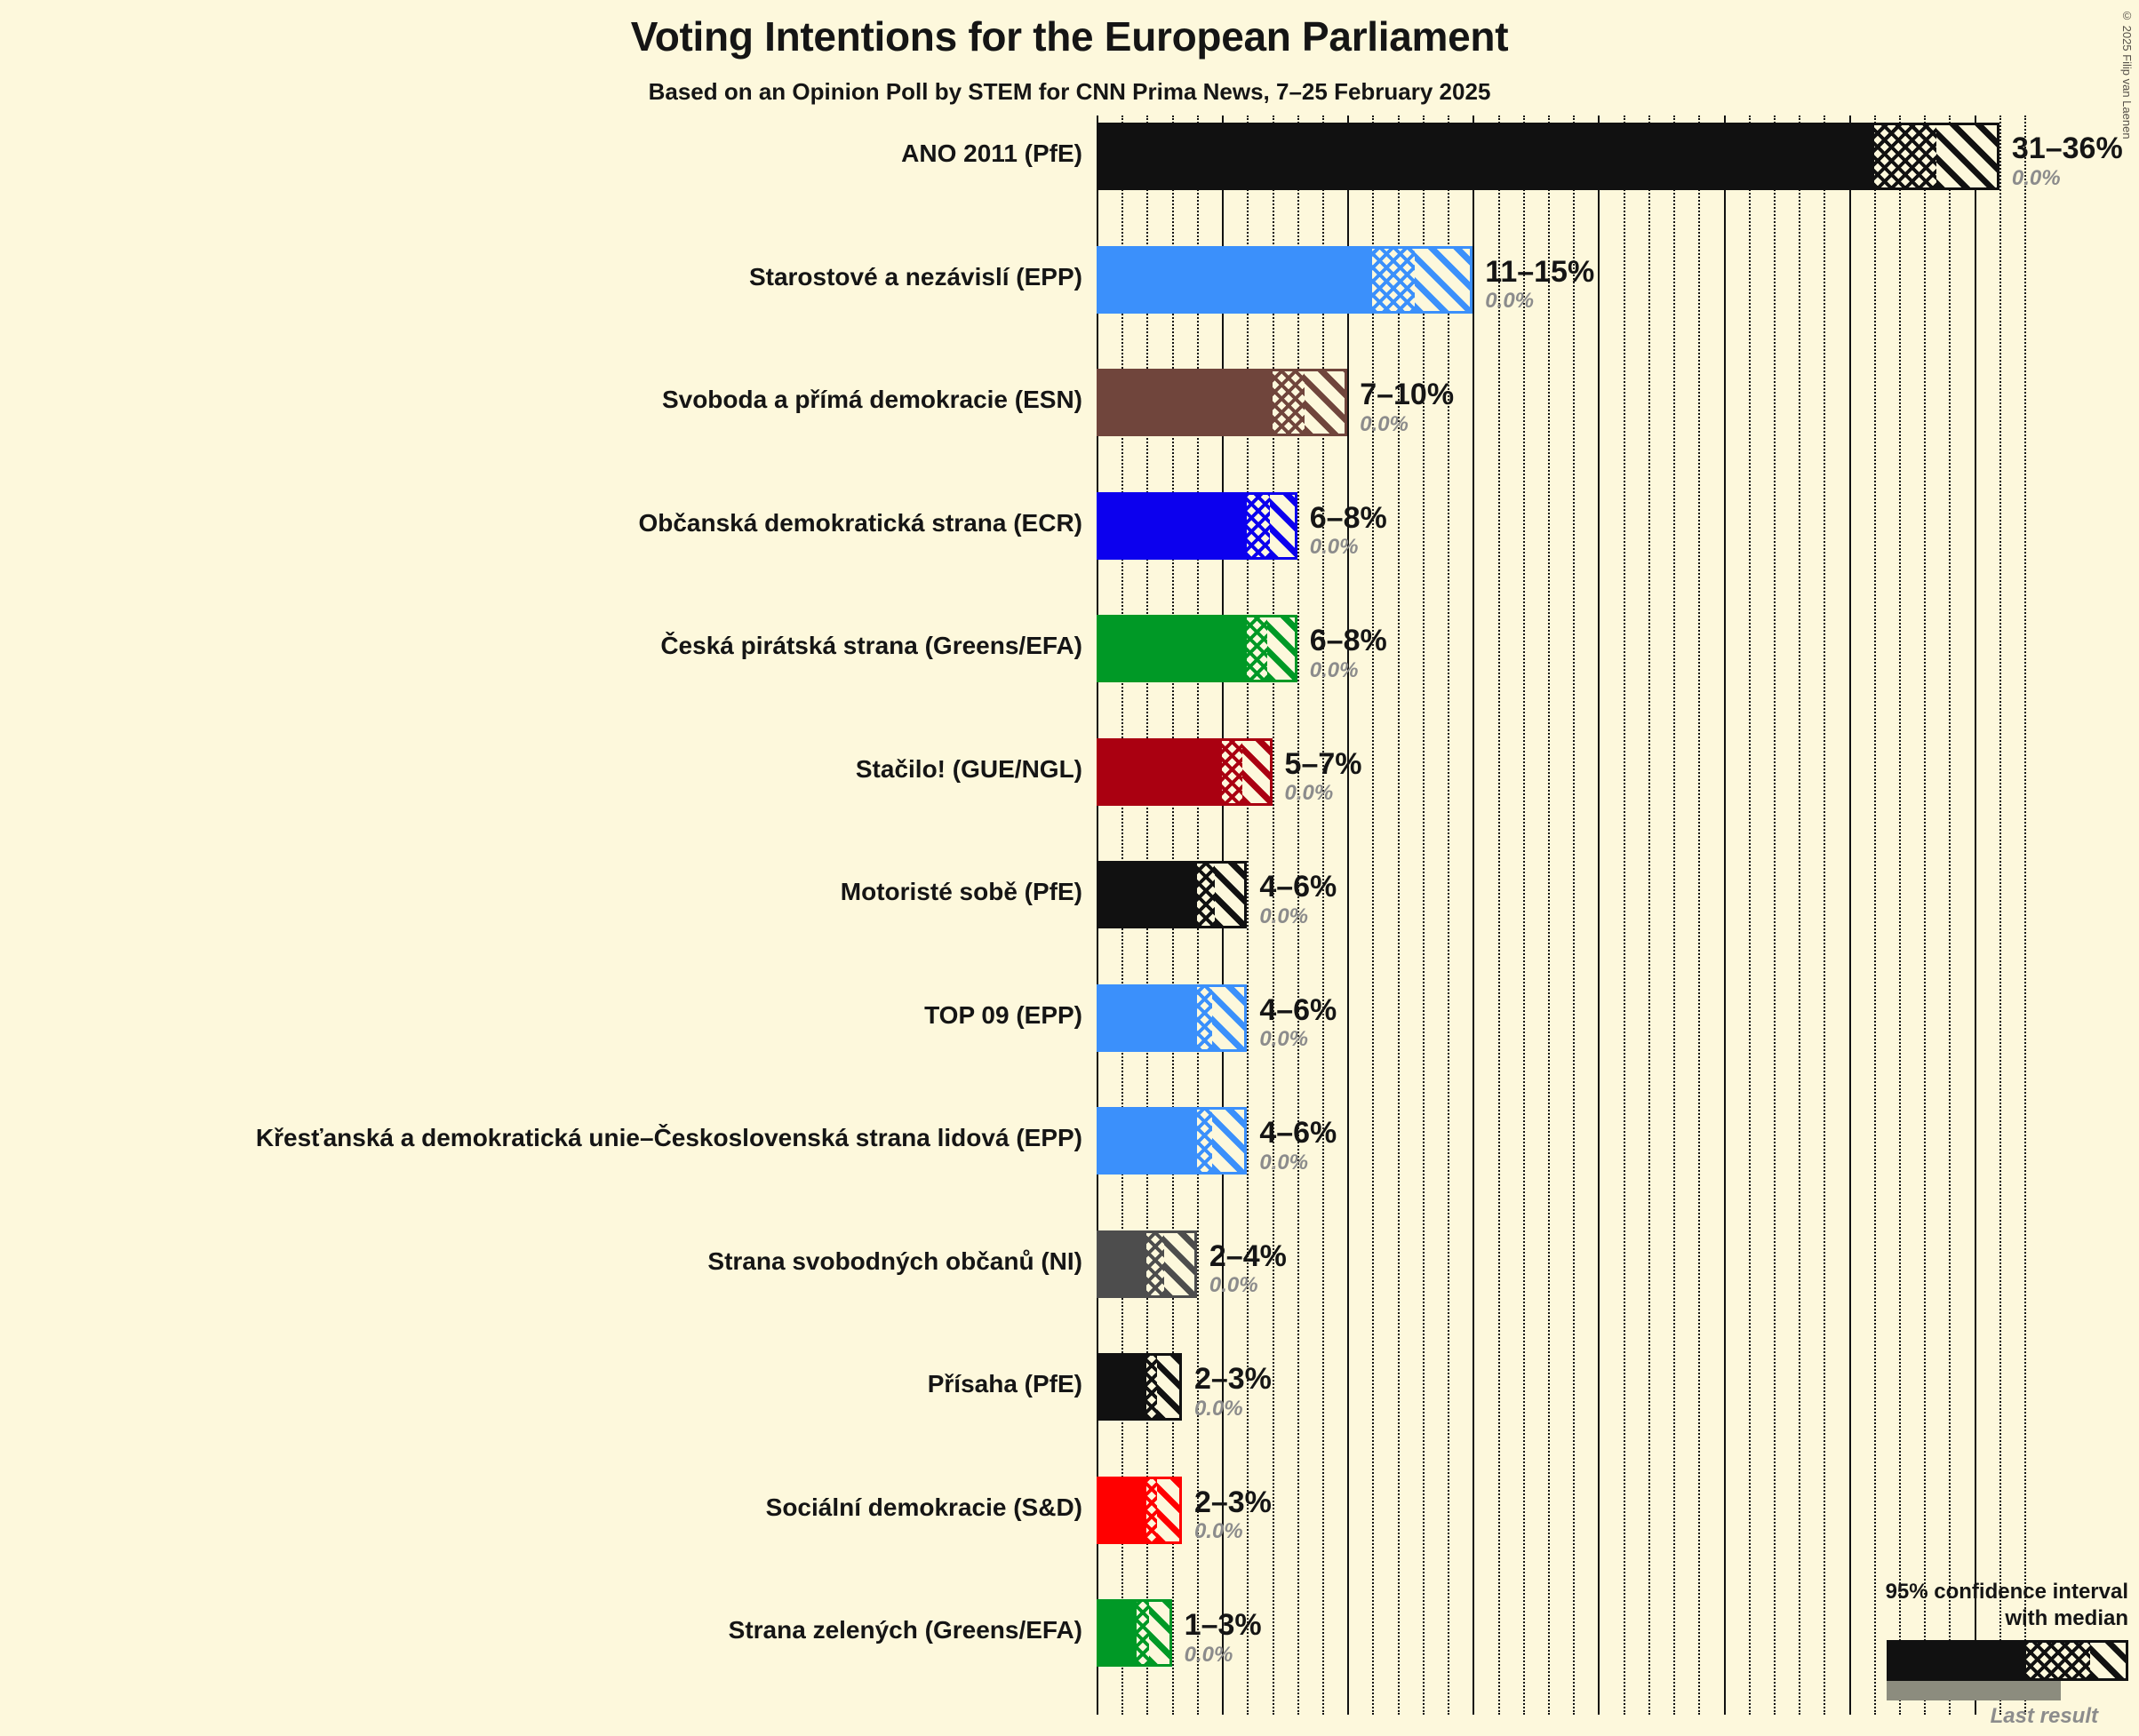 The height and width of the screenshot is (1736, 2139). What do you see at coordinates (1298, 887) in the screenshot?
I see `bar-value-label: 4–6%` at bounding box center [1298, 887].